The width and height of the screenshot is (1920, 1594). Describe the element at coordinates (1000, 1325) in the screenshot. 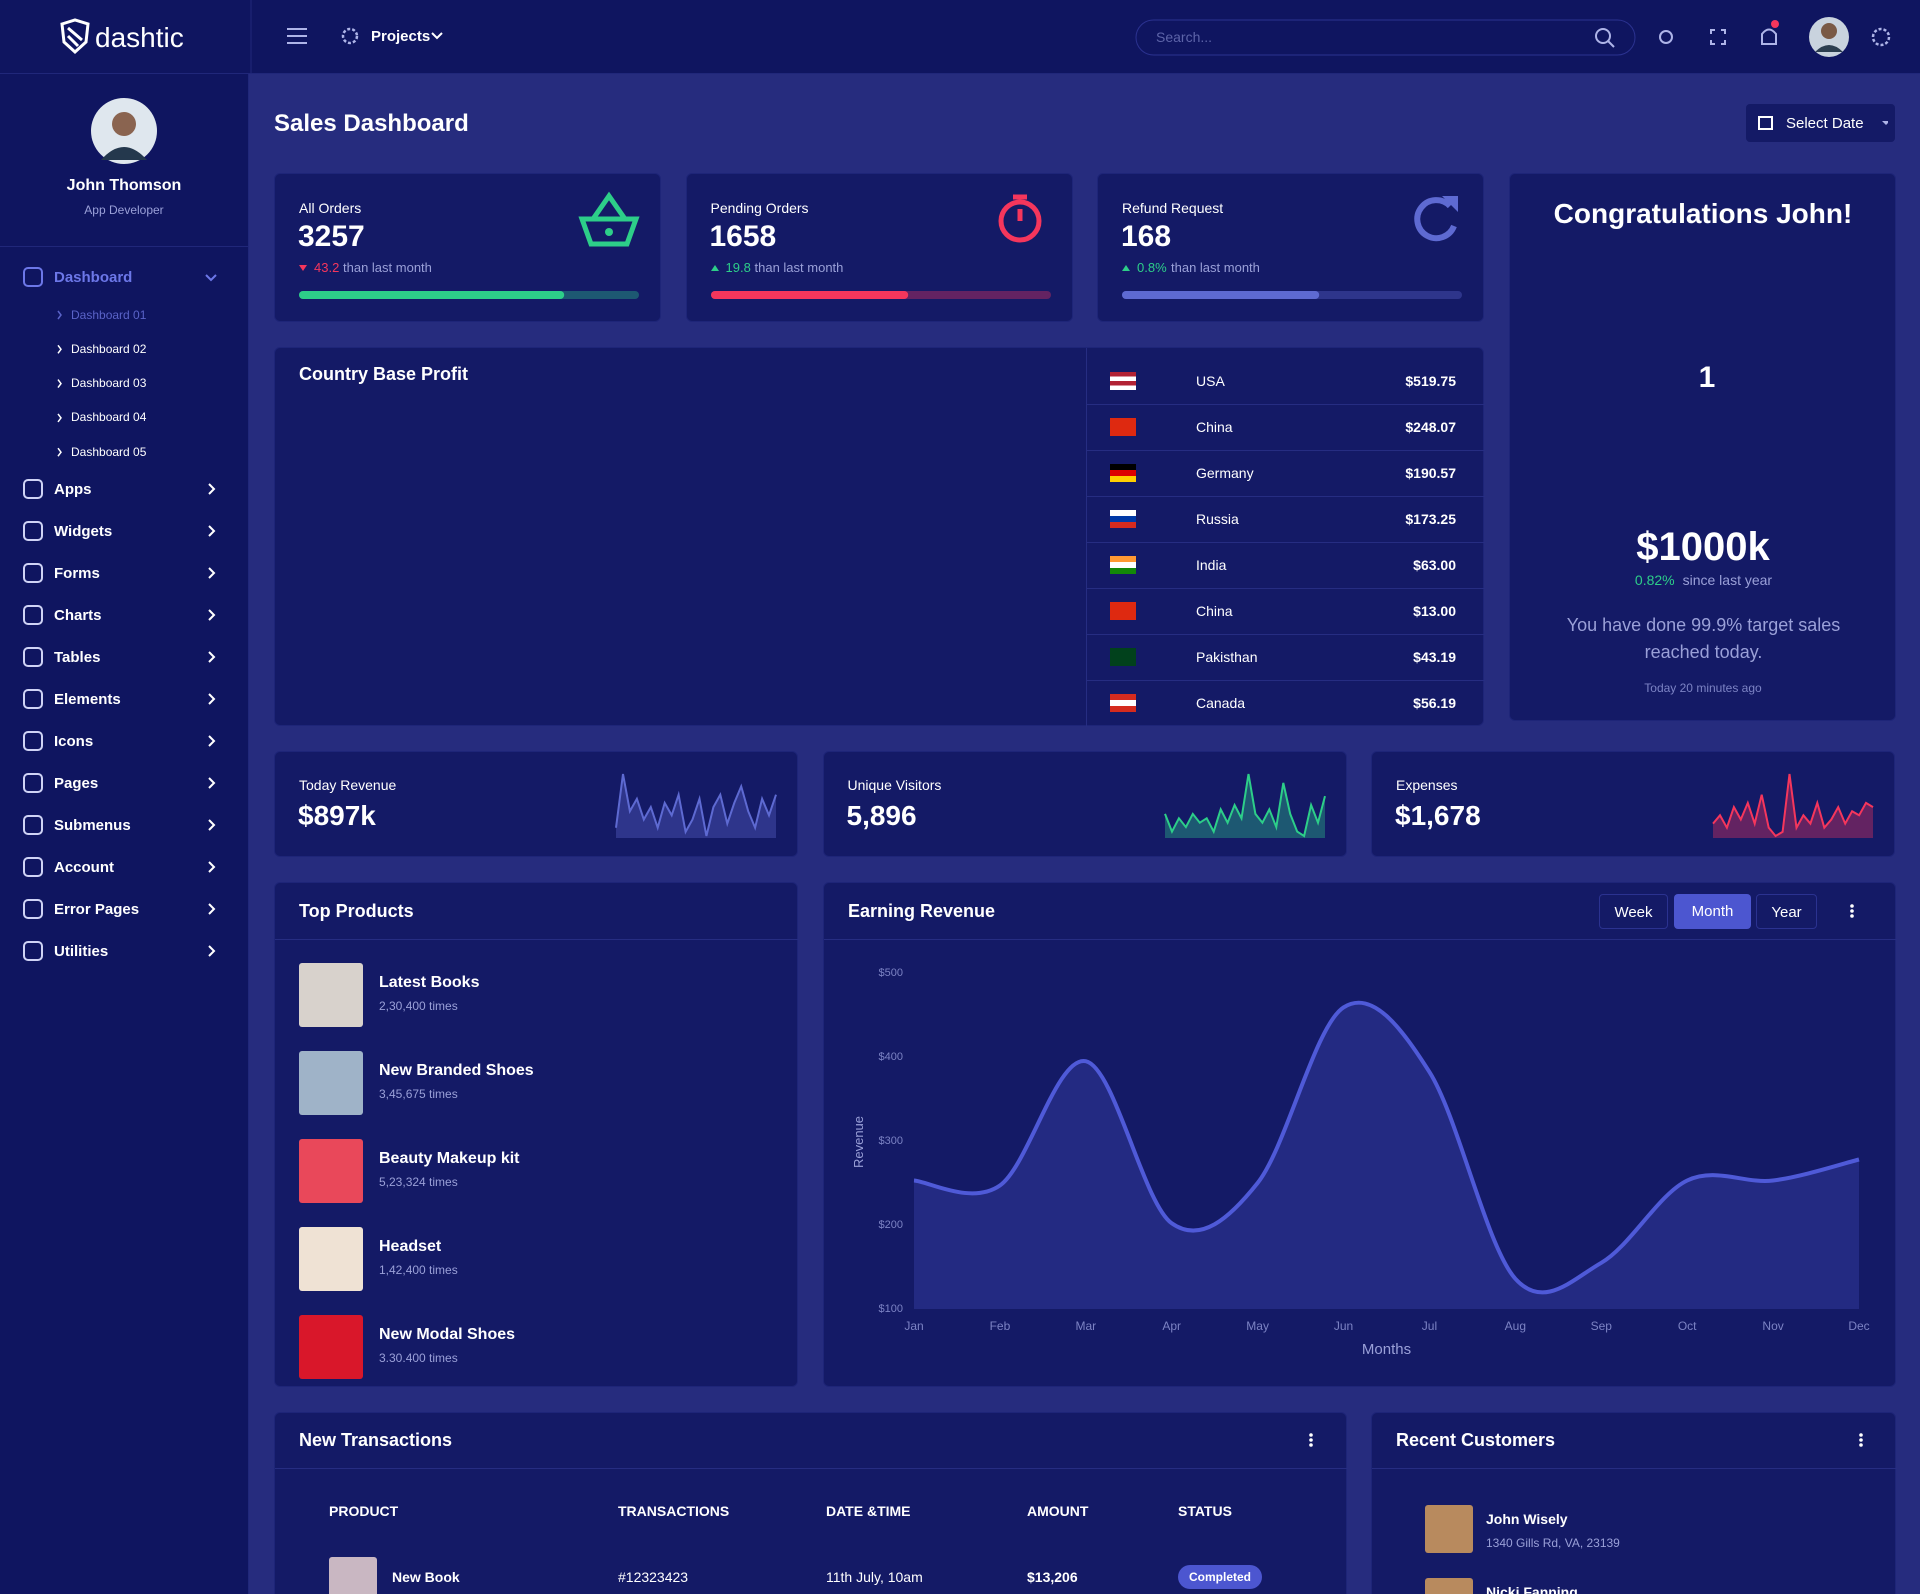

I see `x-tick-label: Feb` at that location.